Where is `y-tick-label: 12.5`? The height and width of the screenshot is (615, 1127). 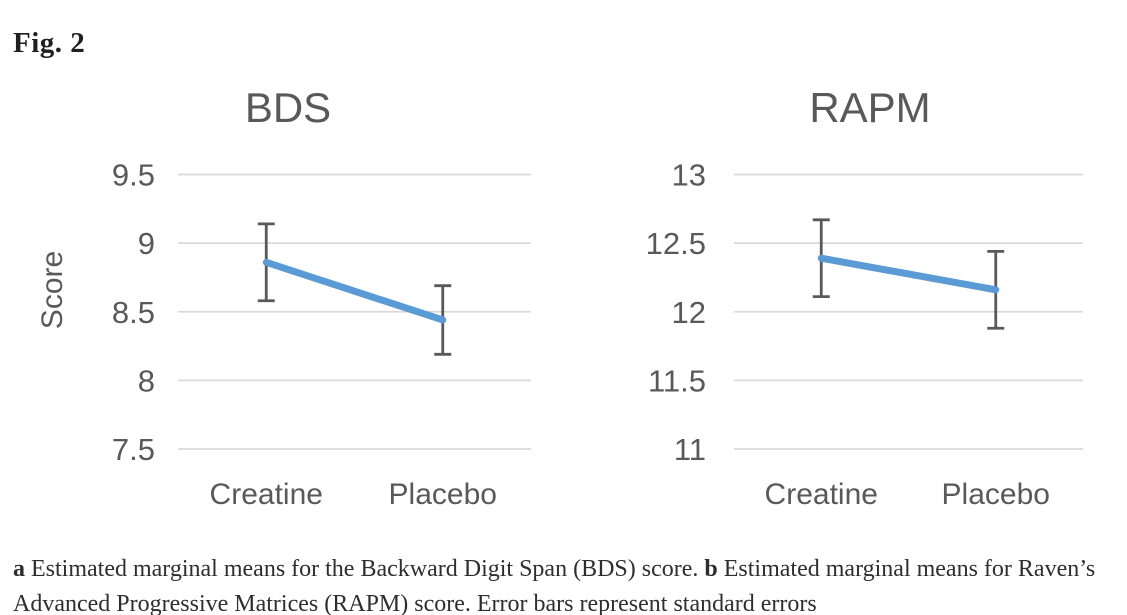
y-tick-label: 12.5 is located at coordinates (676, 243).